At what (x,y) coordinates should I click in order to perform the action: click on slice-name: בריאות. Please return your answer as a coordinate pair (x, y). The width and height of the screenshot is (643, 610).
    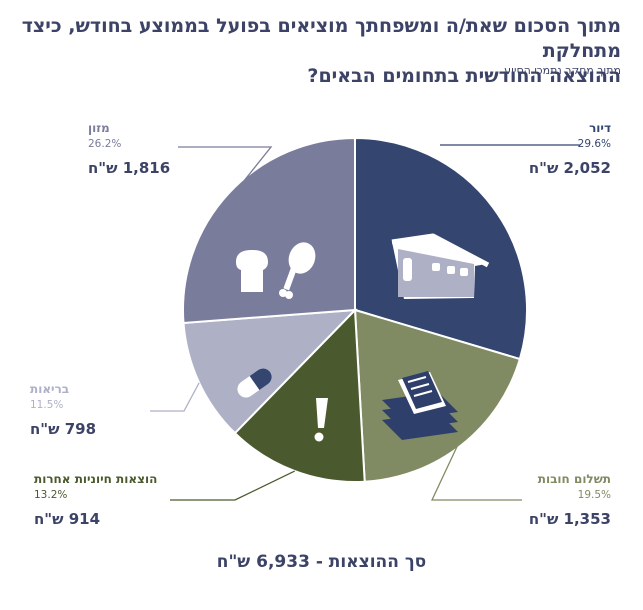
    Looking at the image, I should click on (50, 389).